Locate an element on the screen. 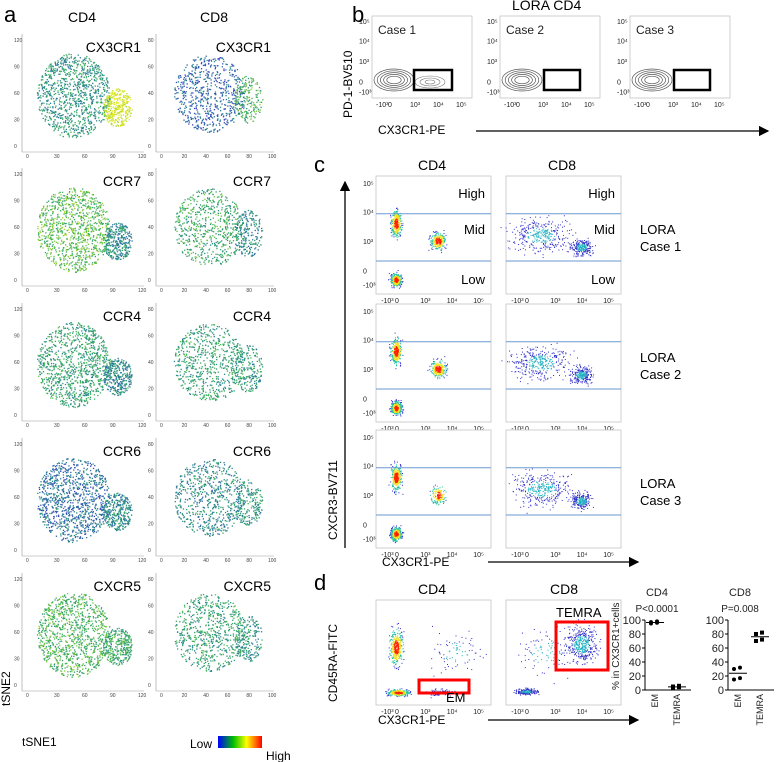 The image size is (778, 762). y-tick-label: 40 is located at coordinates (151, 94).